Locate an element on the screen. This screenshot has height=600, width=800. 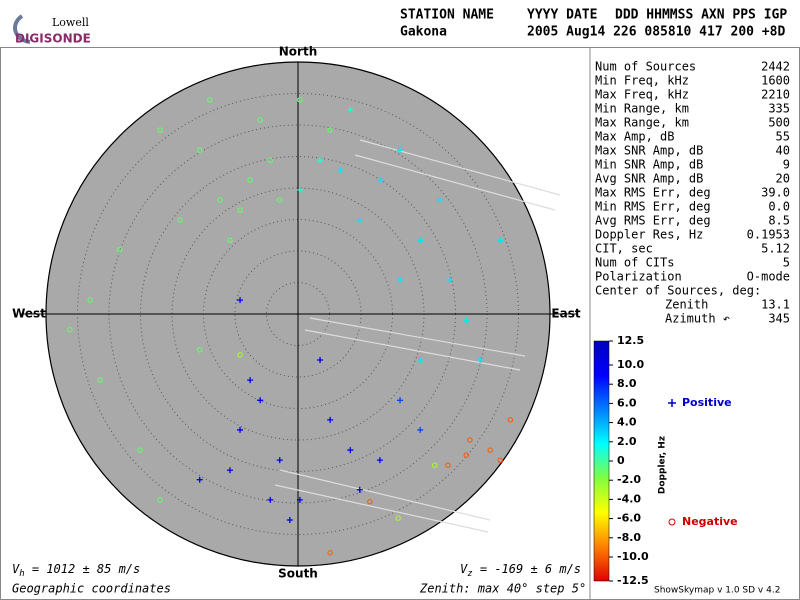
direction-label: East is located at coordinates (565, 314).